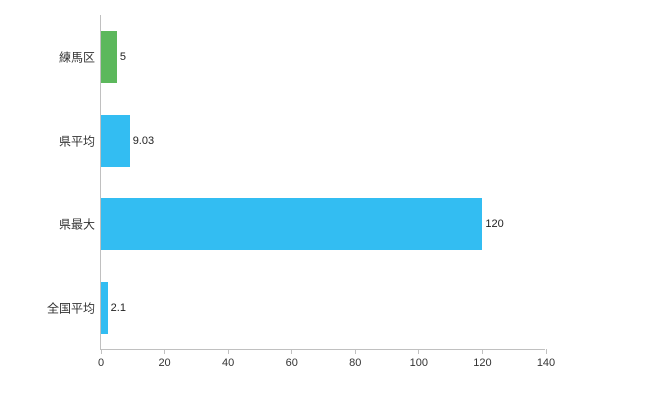 This screenshot has width=650, height=400. I want to click on category-label: 県平均, so click(76, 141).